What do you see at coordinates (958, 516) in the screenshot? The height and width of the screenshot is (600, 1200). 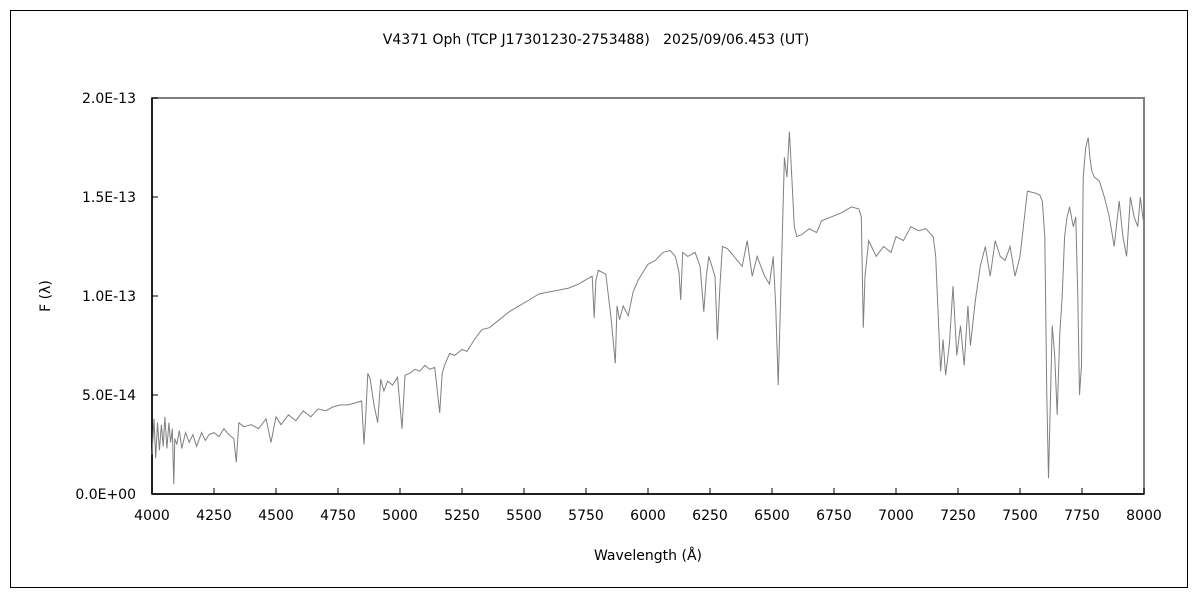 I see `x-tick-label: 7250` at bounding box center [958, 516].